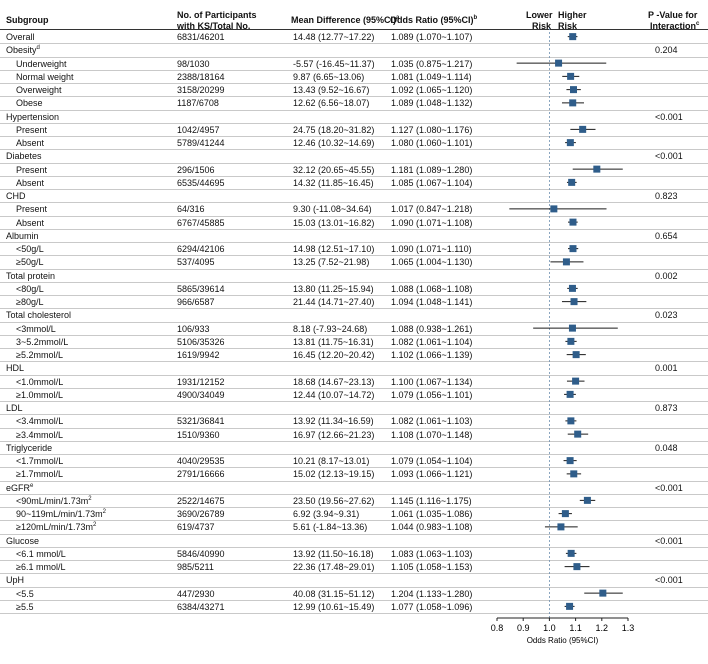  I want to click on mean-difference-value: 32.12 (20.65~45.55), so click(334, 169).